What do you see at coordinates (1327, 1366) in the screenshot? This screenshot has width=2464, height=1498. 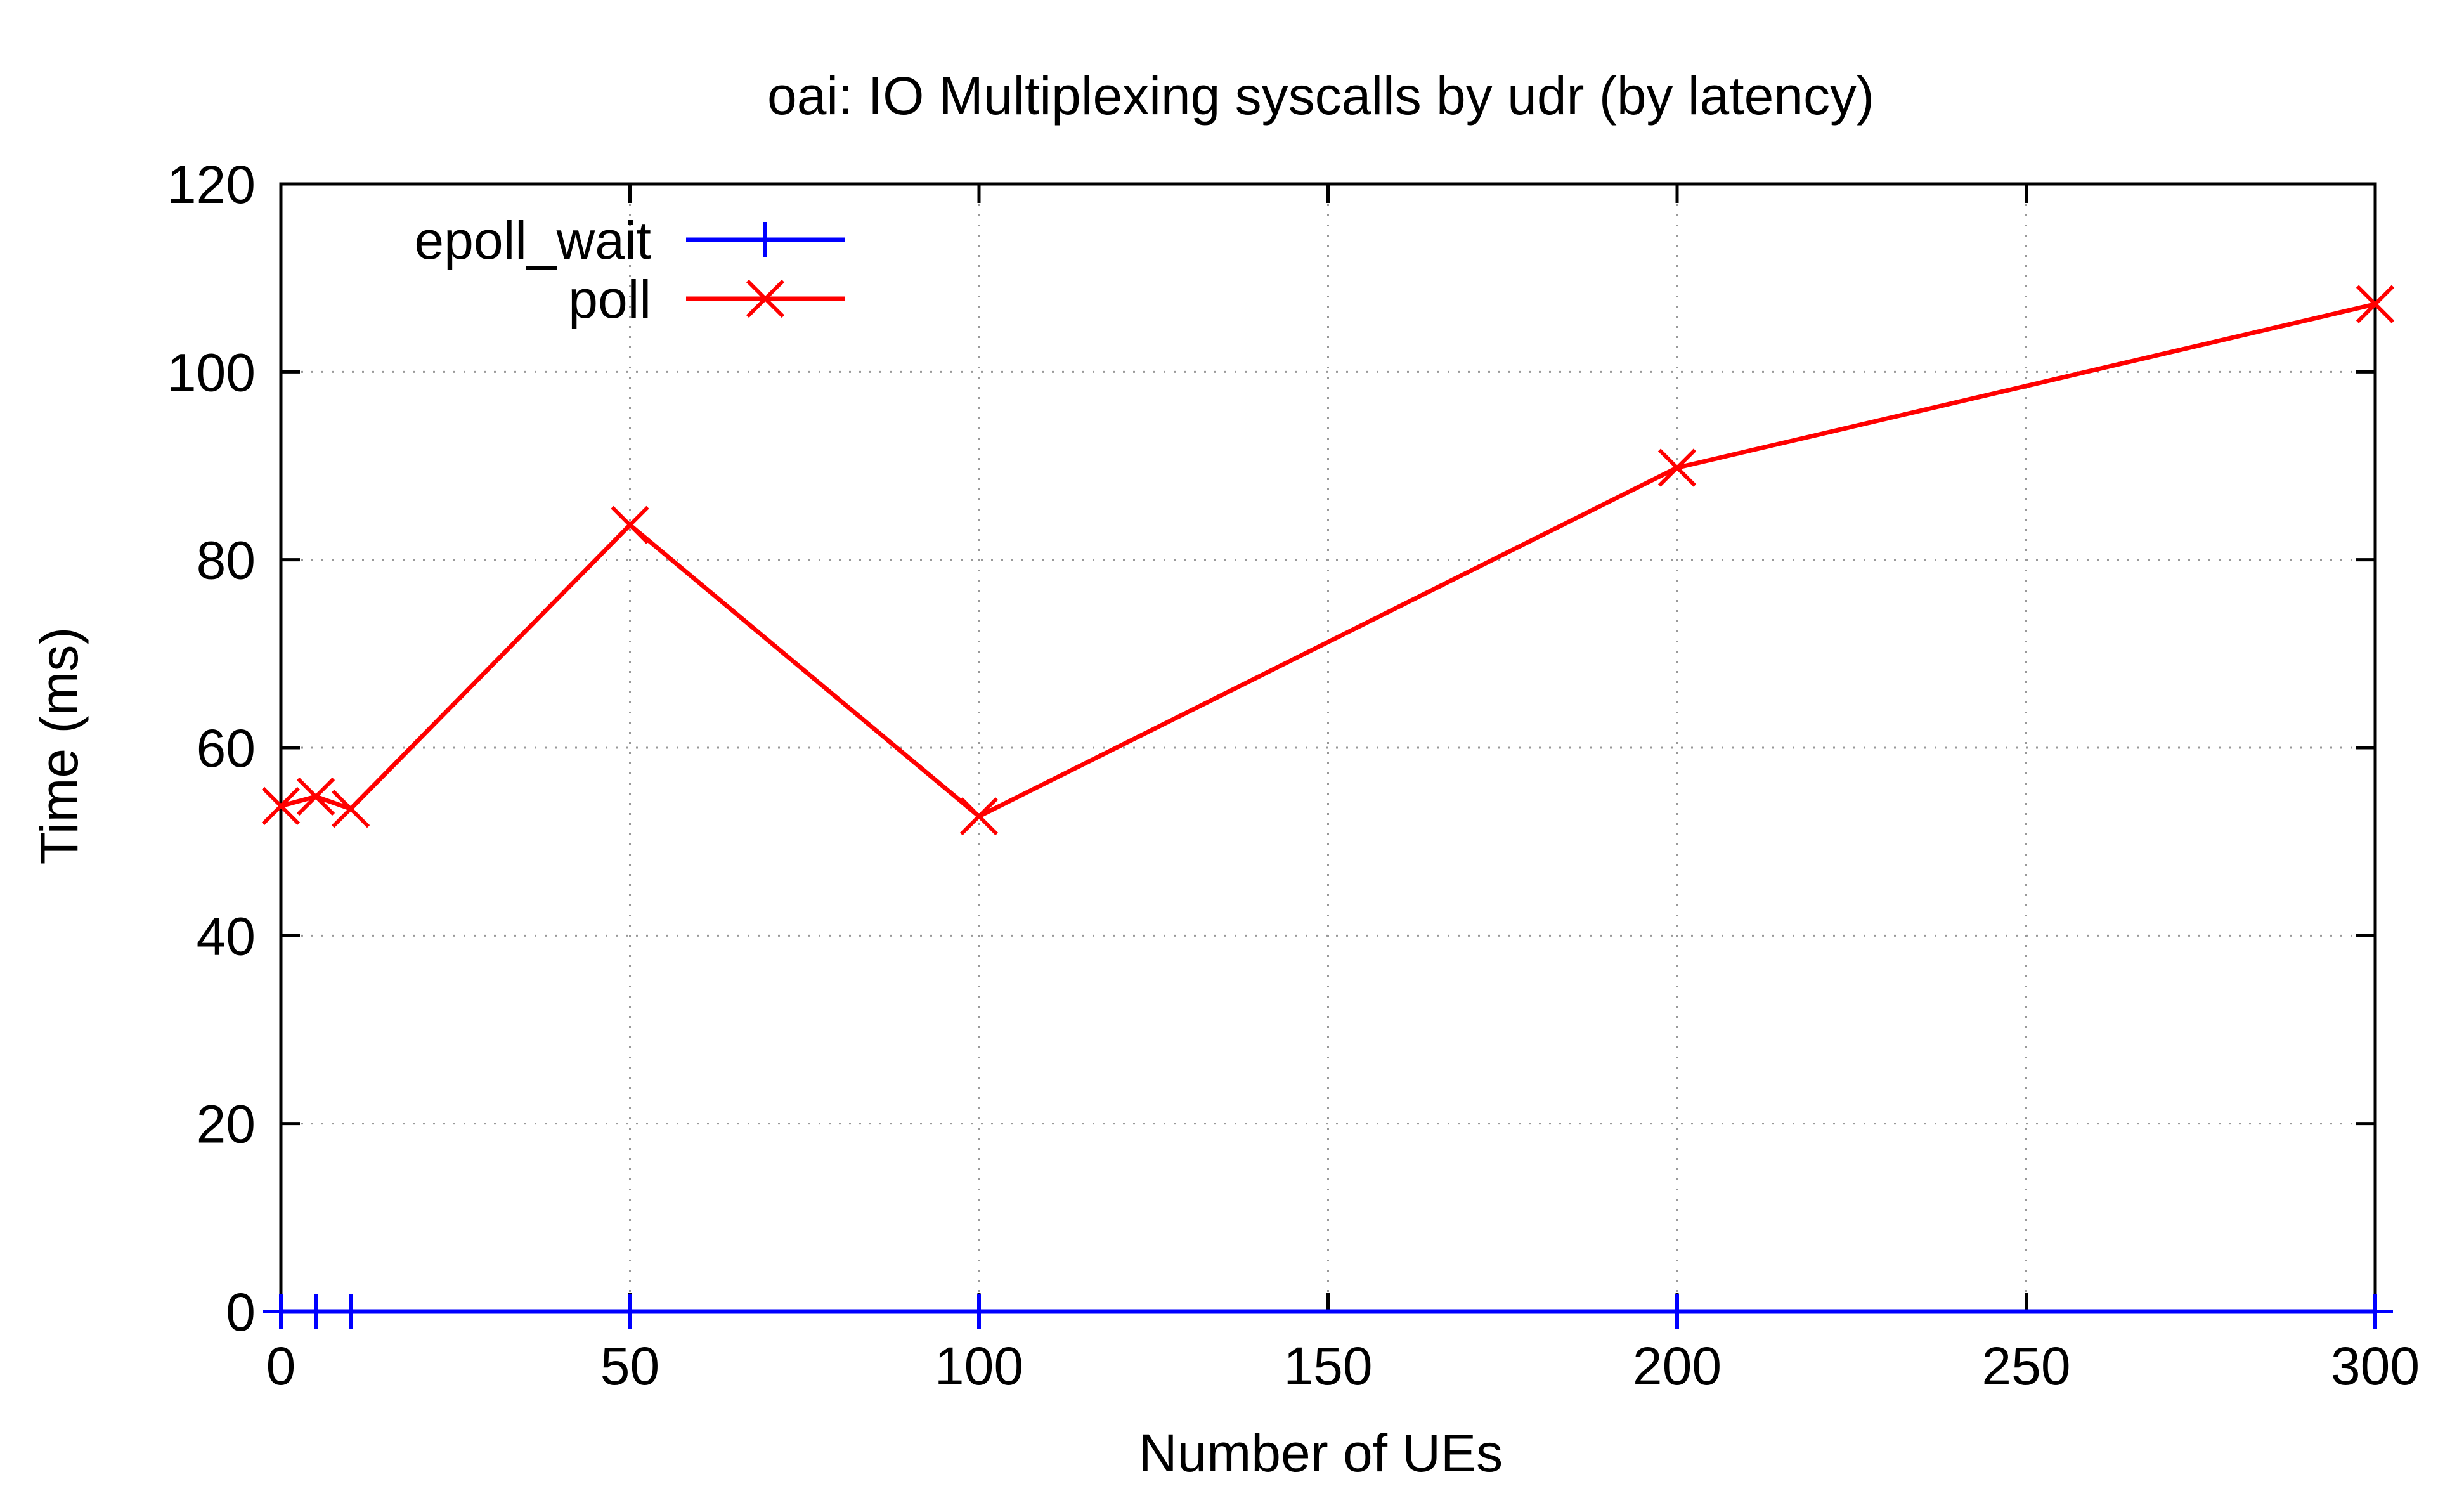 I see `x-tick-label: 150` at bounding box center [1327, 1366].